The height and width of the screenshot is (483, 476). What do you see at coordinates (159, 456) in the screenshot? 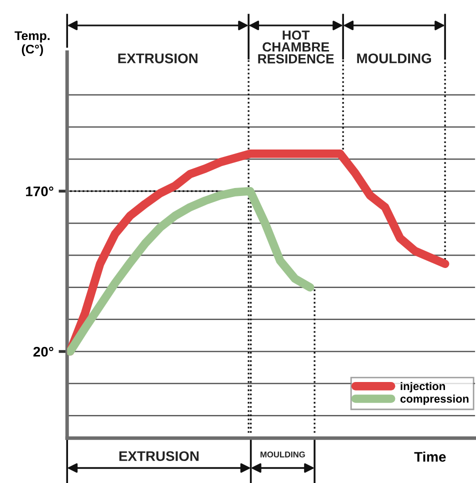
I see `text: EXTRUSION` at bounding box center [159, 456].